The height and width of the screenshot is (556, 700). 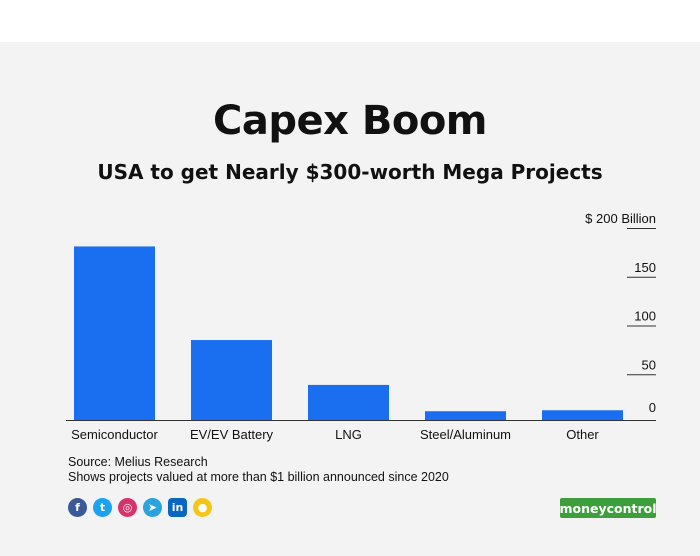 What do you see at coordinates (645, 316) in the screenshot?
I see `y-tick-label: 100` at bounding box center [645, 316].